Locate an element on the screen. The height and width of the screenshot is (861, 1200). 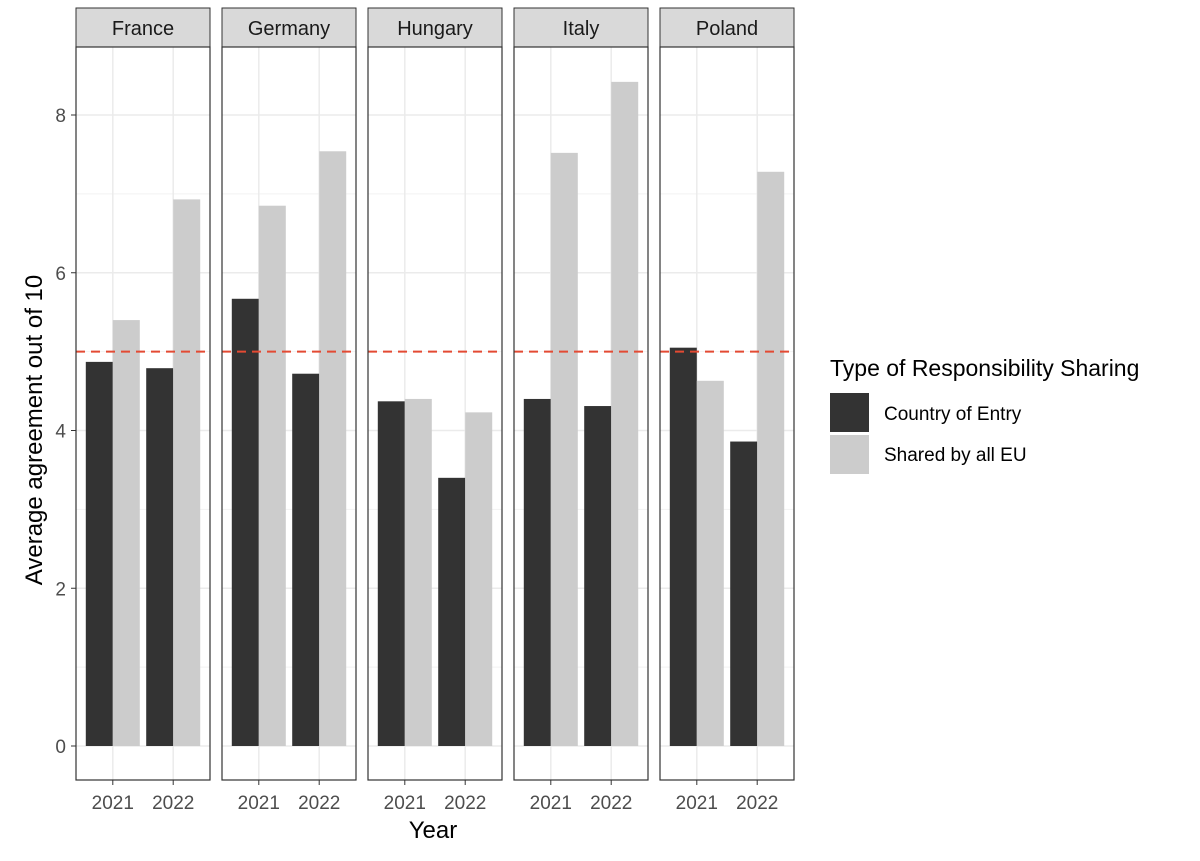
bar-france-2021-country-of-entry is located at coordinates (99, 553).